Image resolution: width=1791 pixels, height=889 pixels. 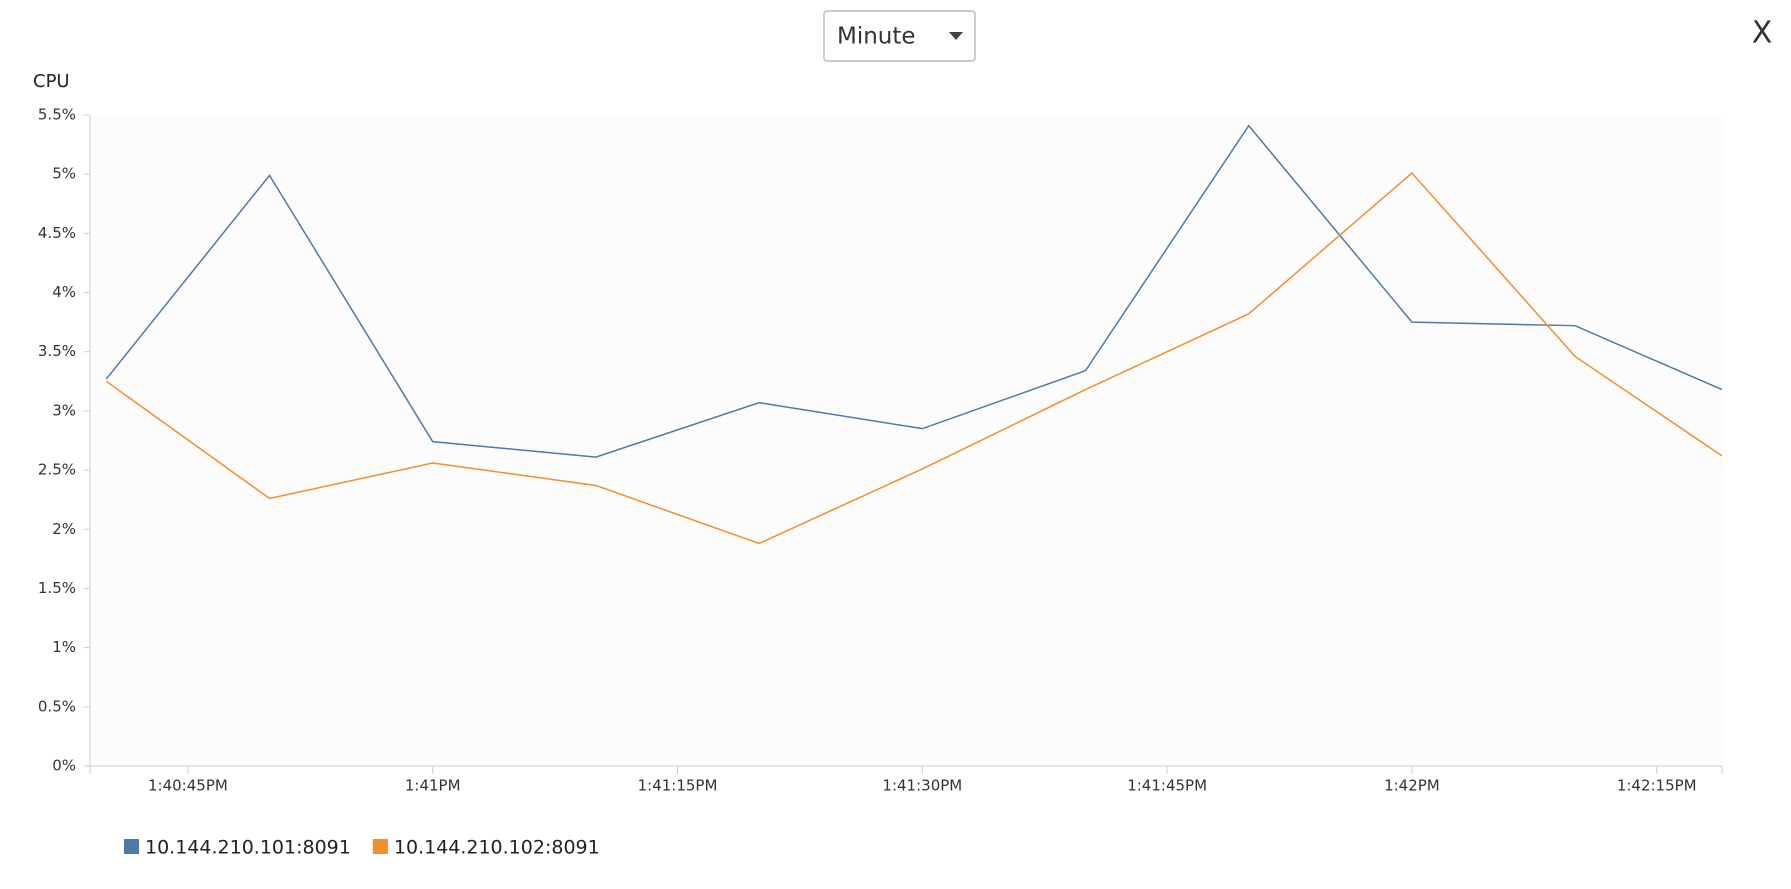 I want to click on legend-label: 10.144.210.101:8091, so click(x=248, y=848).